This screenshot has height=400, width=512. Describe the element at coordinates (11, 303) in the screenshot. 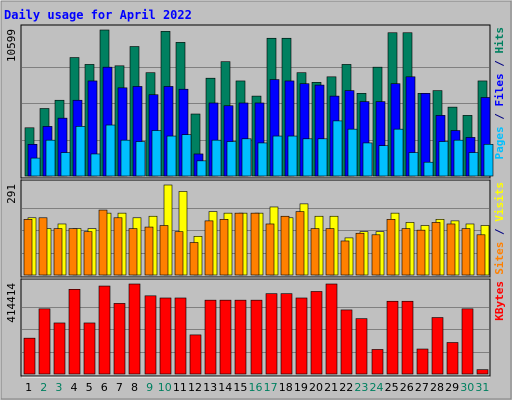

I see `panel-kbytes-ymax-label: 414414` at that location.